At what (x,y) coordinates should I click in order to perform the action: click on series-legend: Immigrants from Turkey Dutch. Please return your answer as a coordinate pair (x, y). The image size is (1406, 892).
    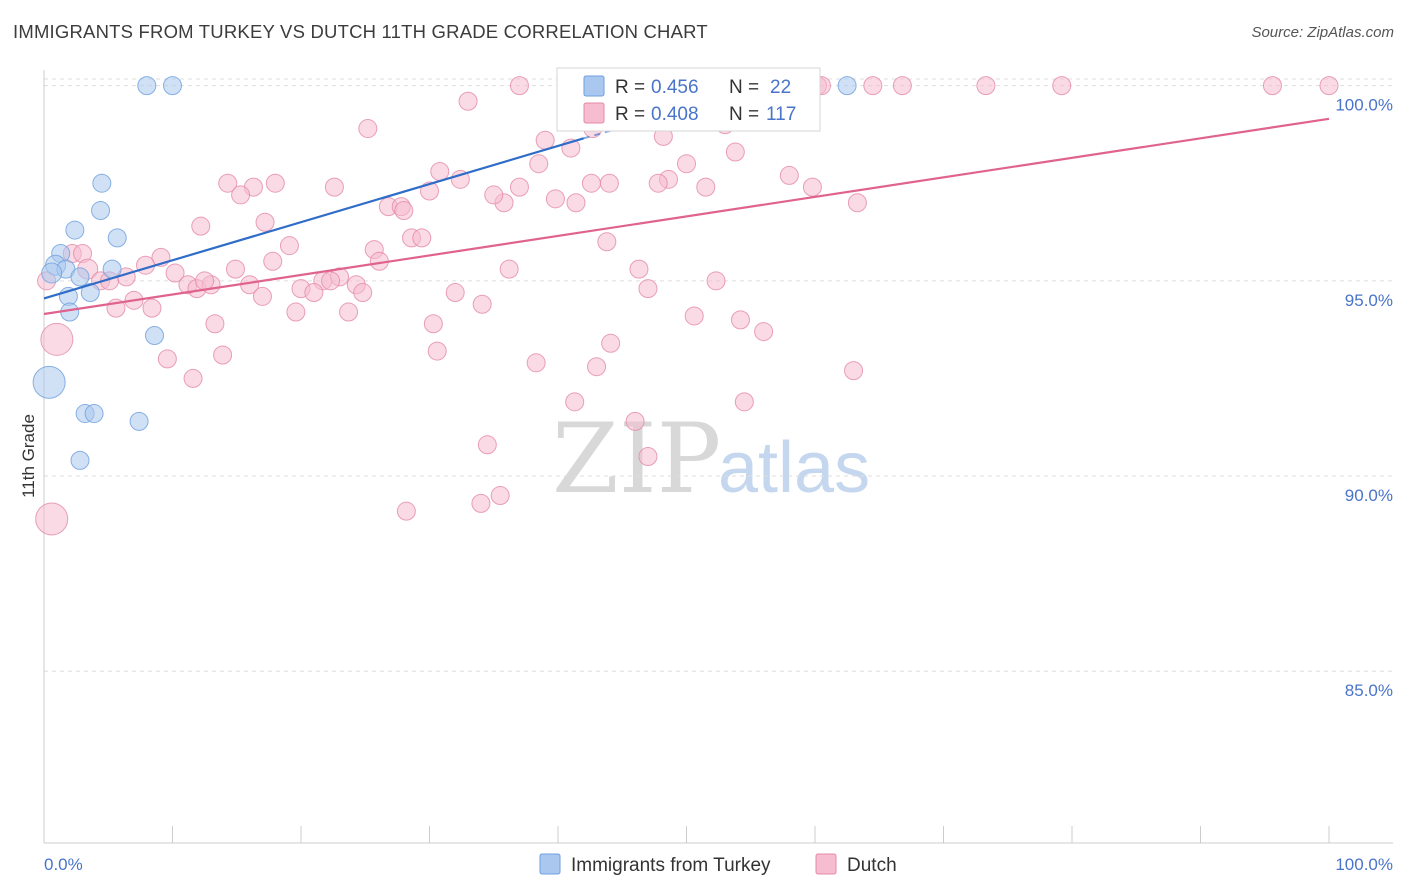
    Looking at the image, I should click on (718, 864).